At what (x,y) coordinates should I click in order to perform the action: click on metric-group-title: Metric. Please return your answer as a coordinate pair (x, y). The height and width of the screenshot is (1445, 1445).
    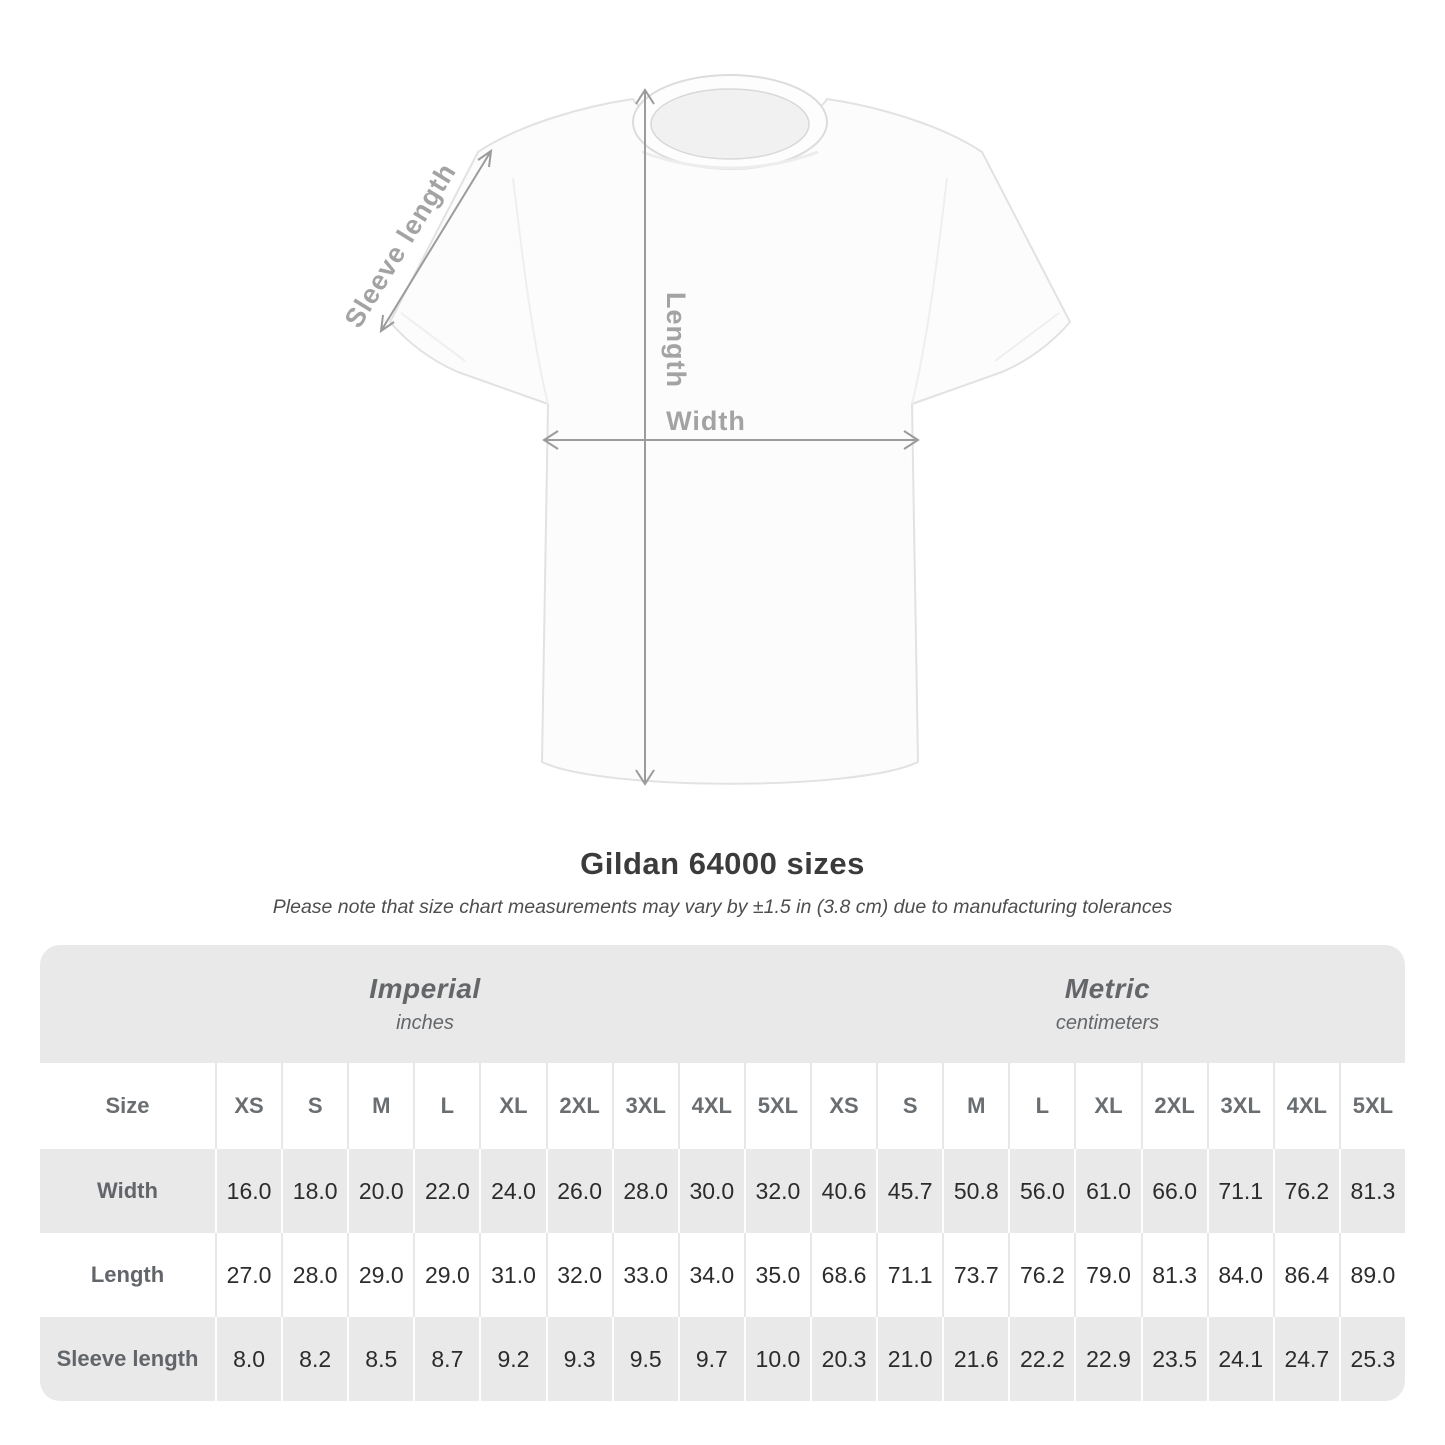
    Looking at the image, I should click on (1107, 988).